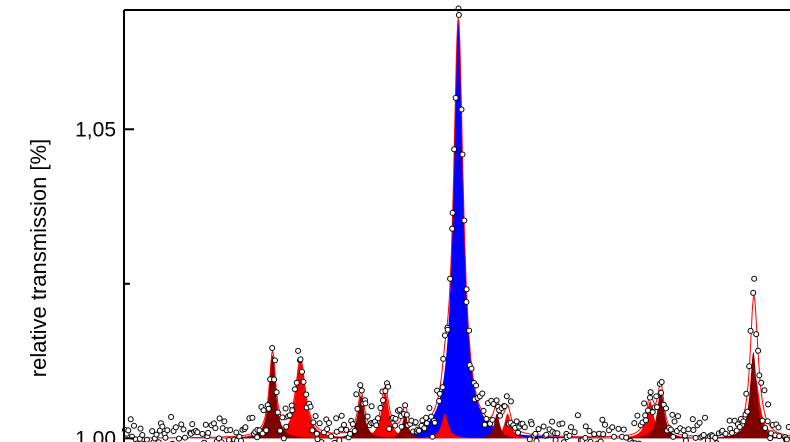 The height and width of the screenshot is (442, 790). Describe the element at coordinates (104, 280) in the screenshot. I see `y-axis-ticks: 1,00 1,05` at that location.